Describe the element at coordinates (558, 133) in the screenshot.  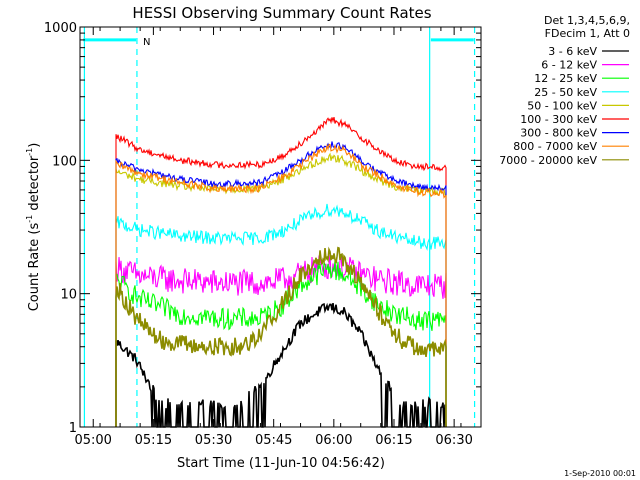
I see `legend-label-7: 300 - 800 keV` at that location.